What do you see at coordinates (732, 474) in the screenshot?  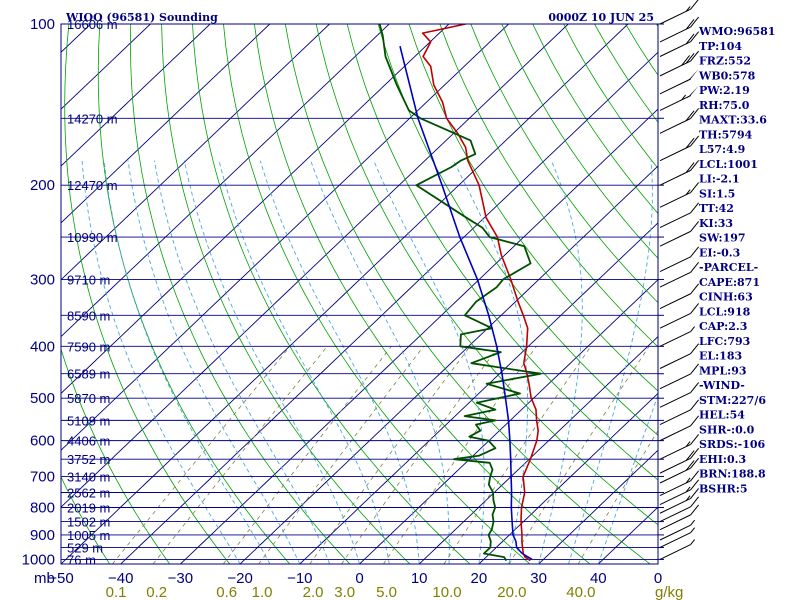 I see `stat-line: BRN:188.8` at bounding box center [732, 474].